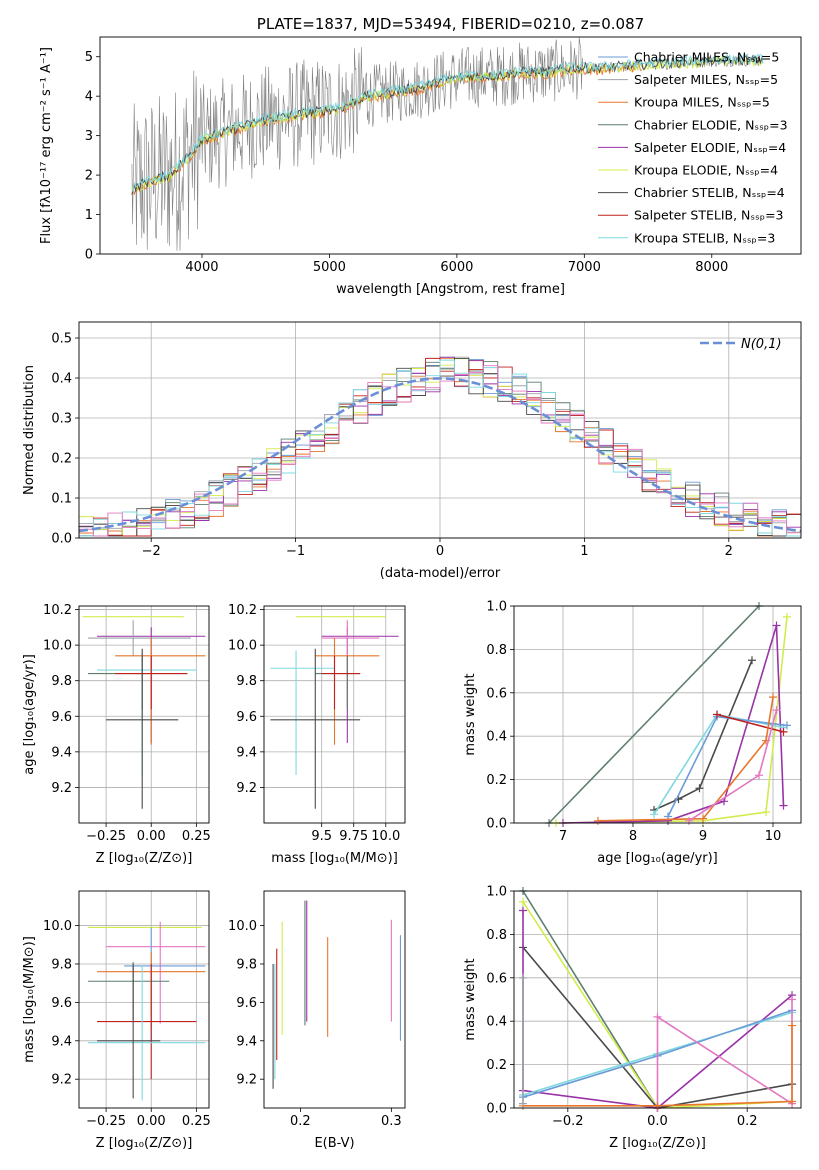  I want to click on y-tick-label: 10.2, so click(242, 610).